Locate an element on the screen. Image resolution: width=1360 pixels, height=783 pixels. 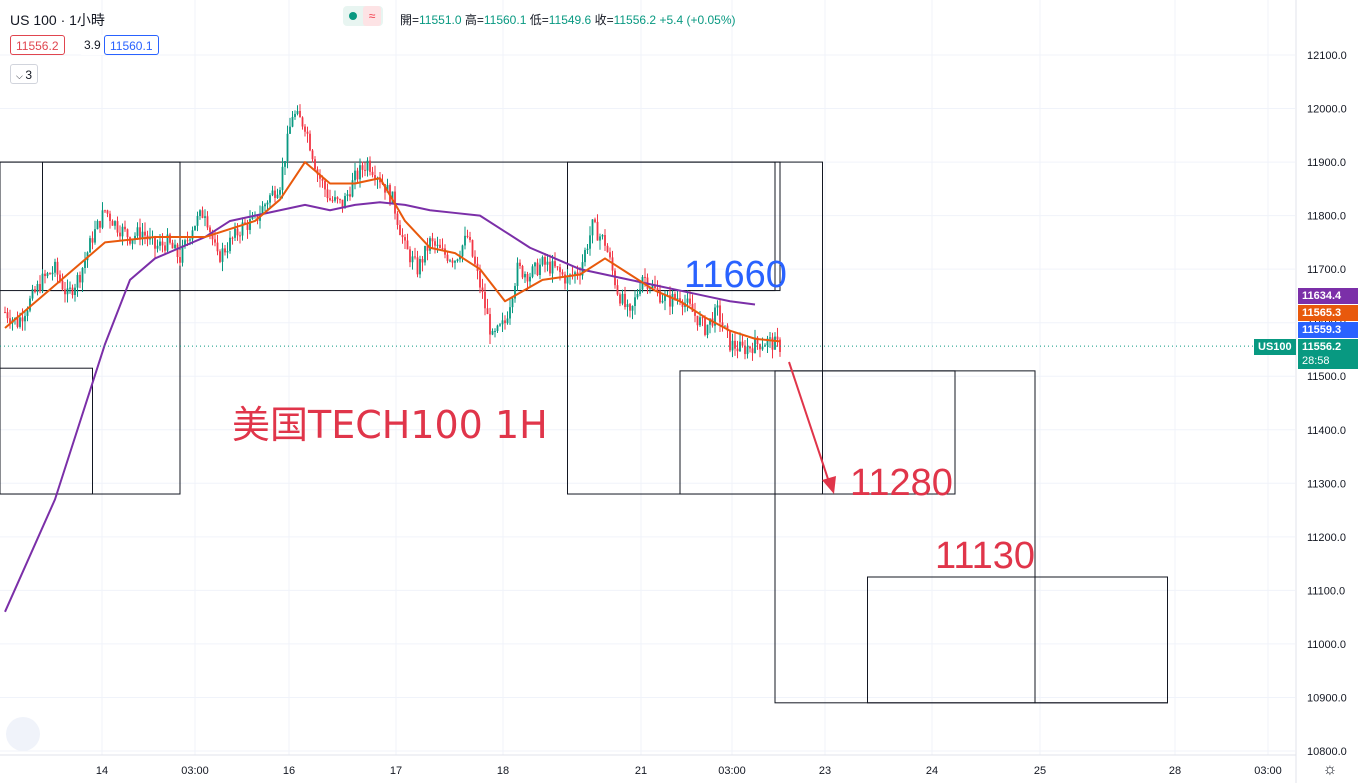
market-status-pill: ≈ is located at coordinates (363, 16).